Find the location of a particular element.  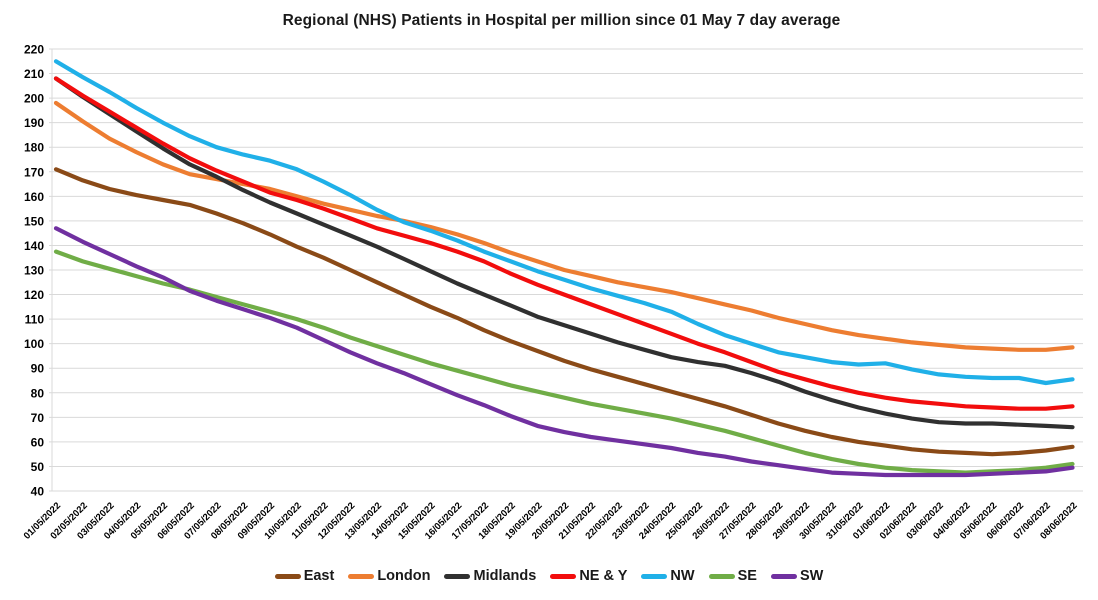

legend-swatch-nw is located at coordinates (654, 576).